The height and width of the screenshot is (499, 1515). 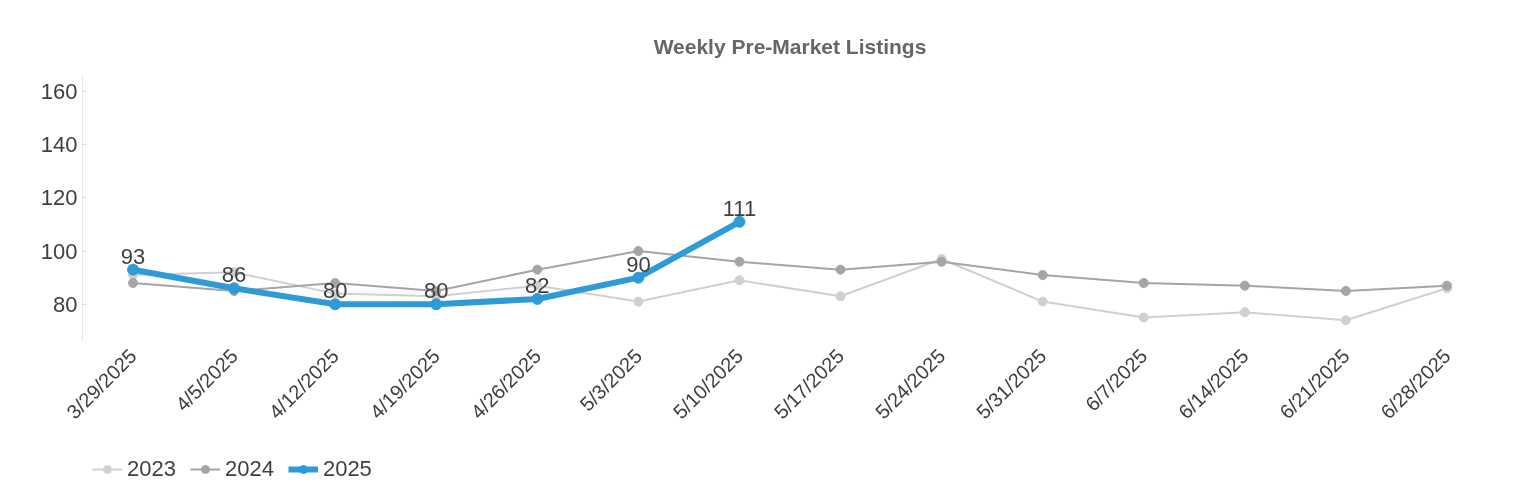 What do you see at coordinates (790, 46) in the screenshot?
I see `chart-title: Weekly Pre-Market Listings` at bounding box center [790, 46].